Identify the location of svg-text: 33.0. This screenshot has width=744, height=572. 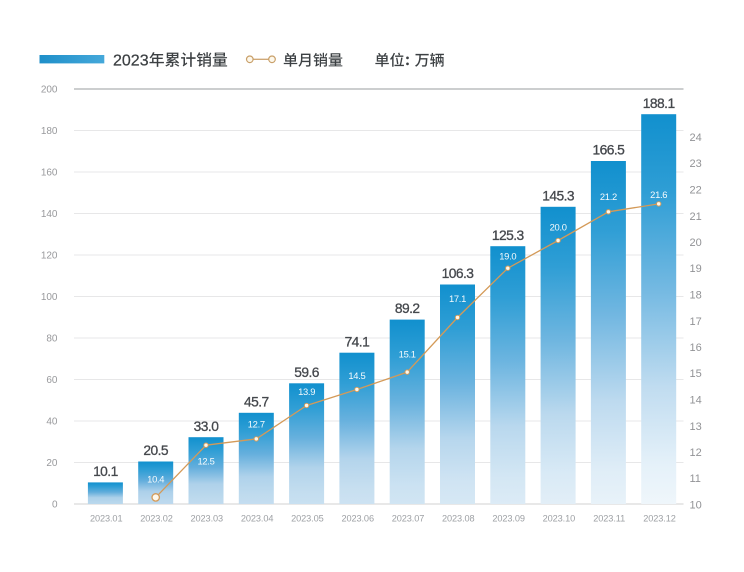
(207, 426).